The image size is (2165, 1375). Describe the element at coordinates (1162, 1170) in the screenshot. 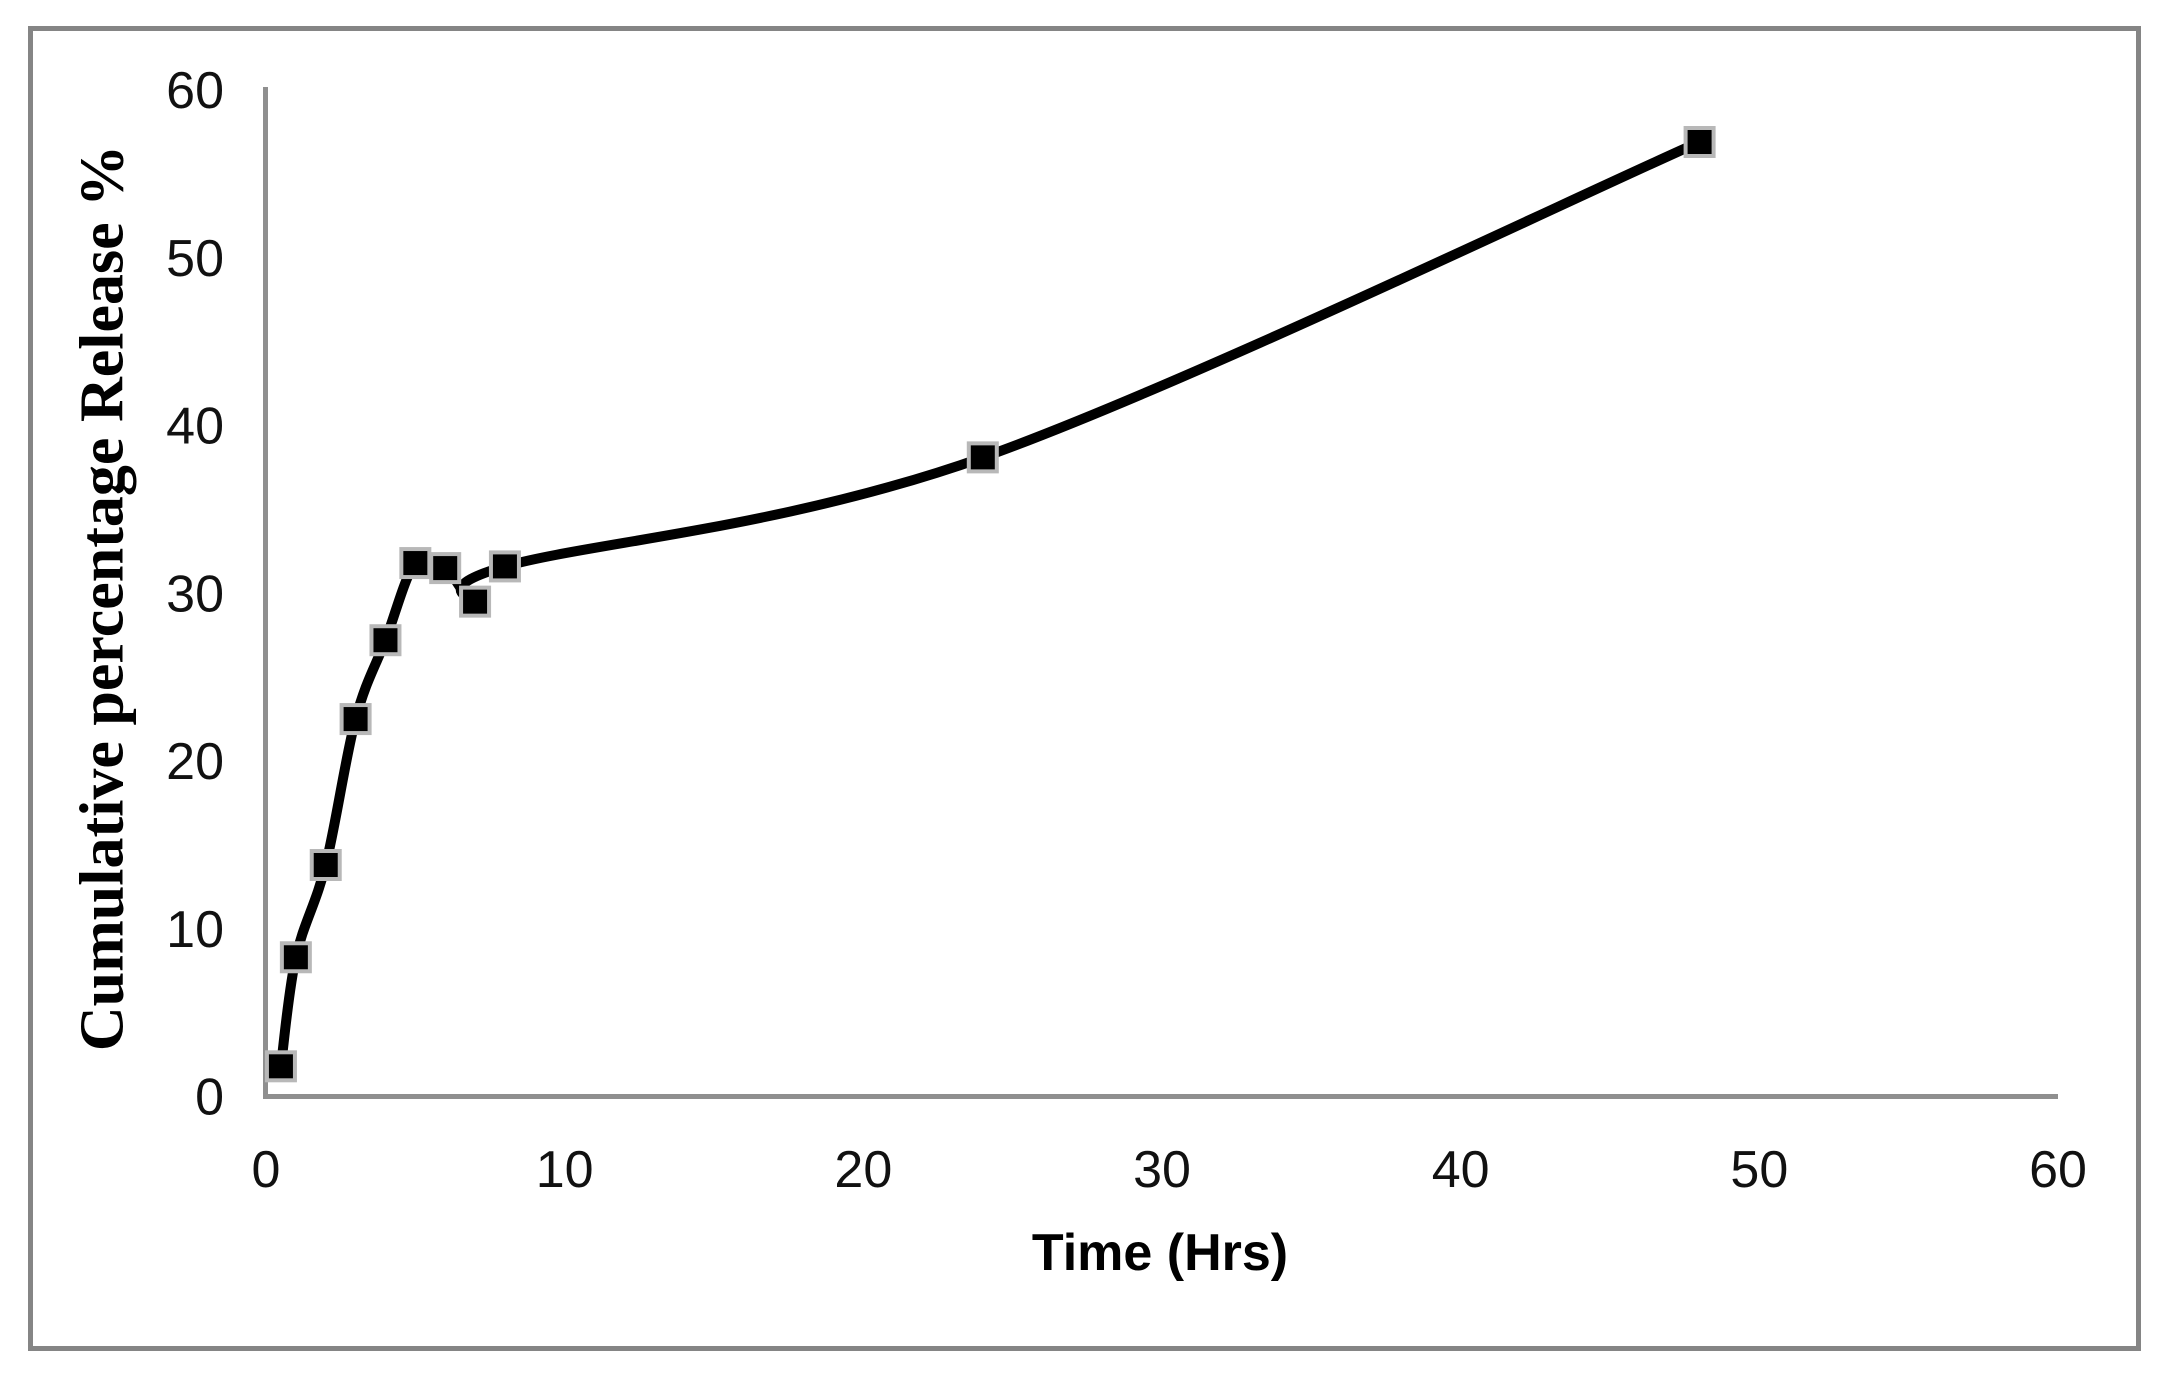

I see `x-tick-label: 30` at that location.